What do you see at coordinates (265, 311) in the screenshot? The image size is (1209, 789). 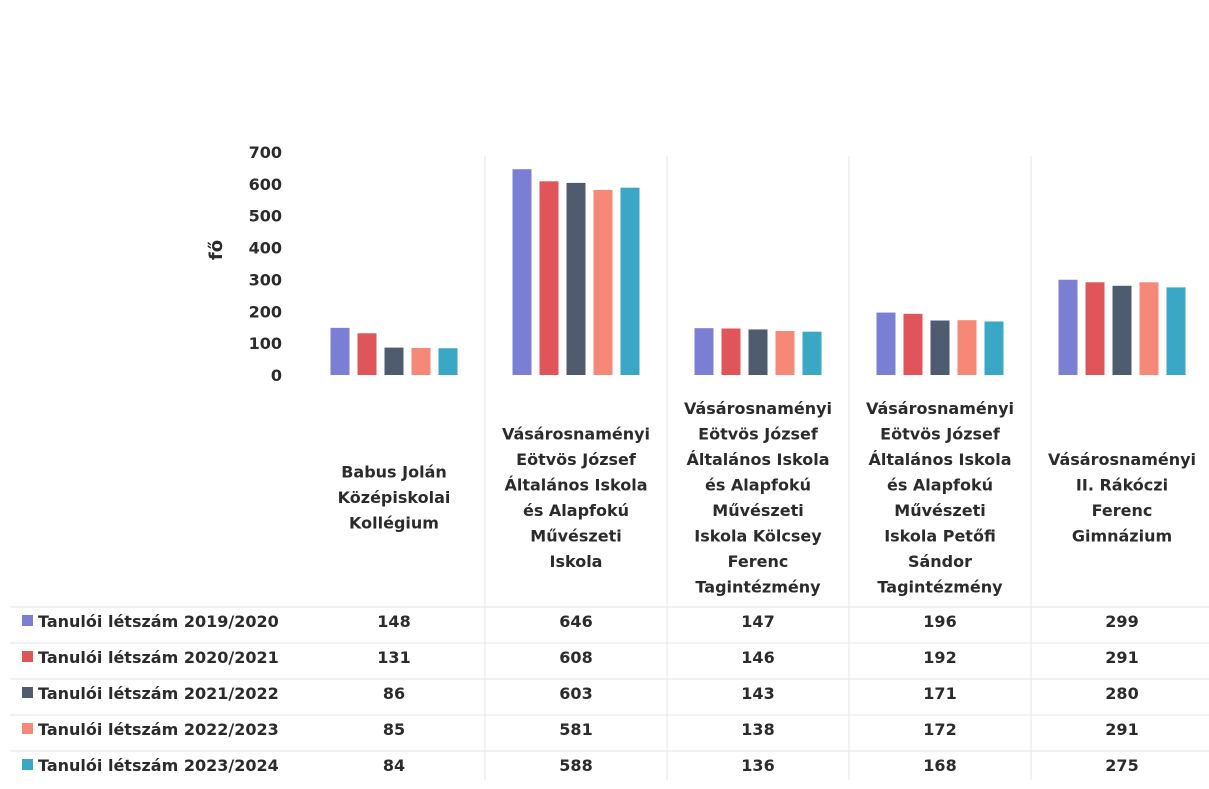 I see `y-tick-label: 200` at bounding box center [265, 311].